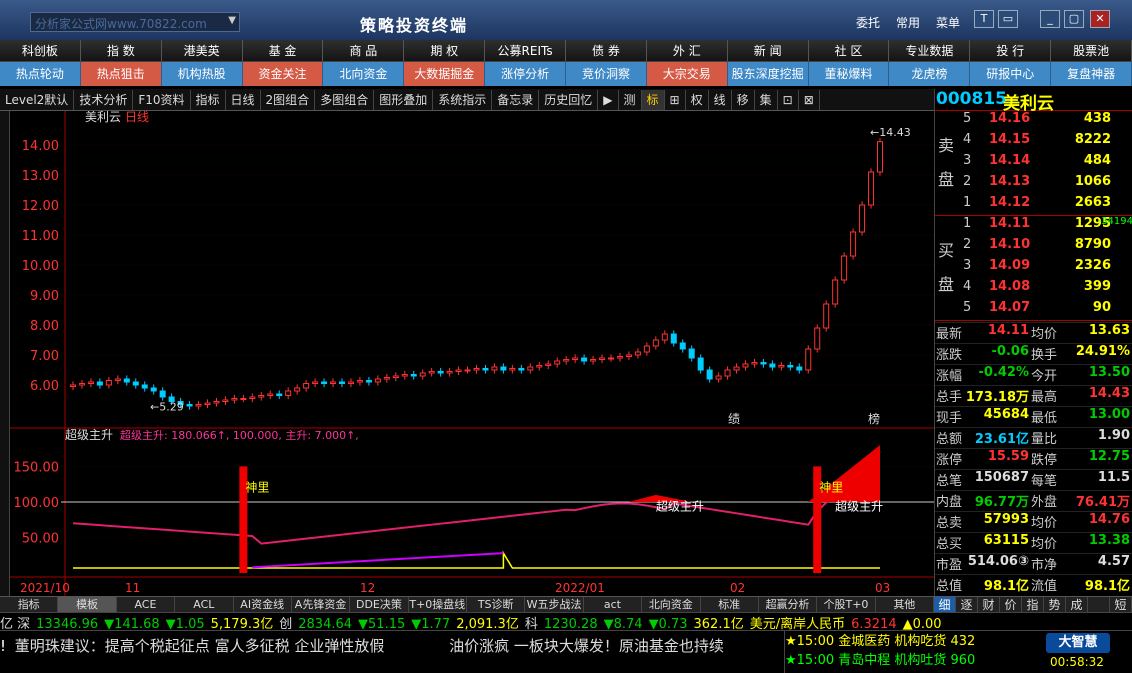 Image resolution: width=1132 pixels, height=673 pixels. Describe the element at coordinates (1077, 604) in the screenshot. I see `detail-tab: 成` at that location.